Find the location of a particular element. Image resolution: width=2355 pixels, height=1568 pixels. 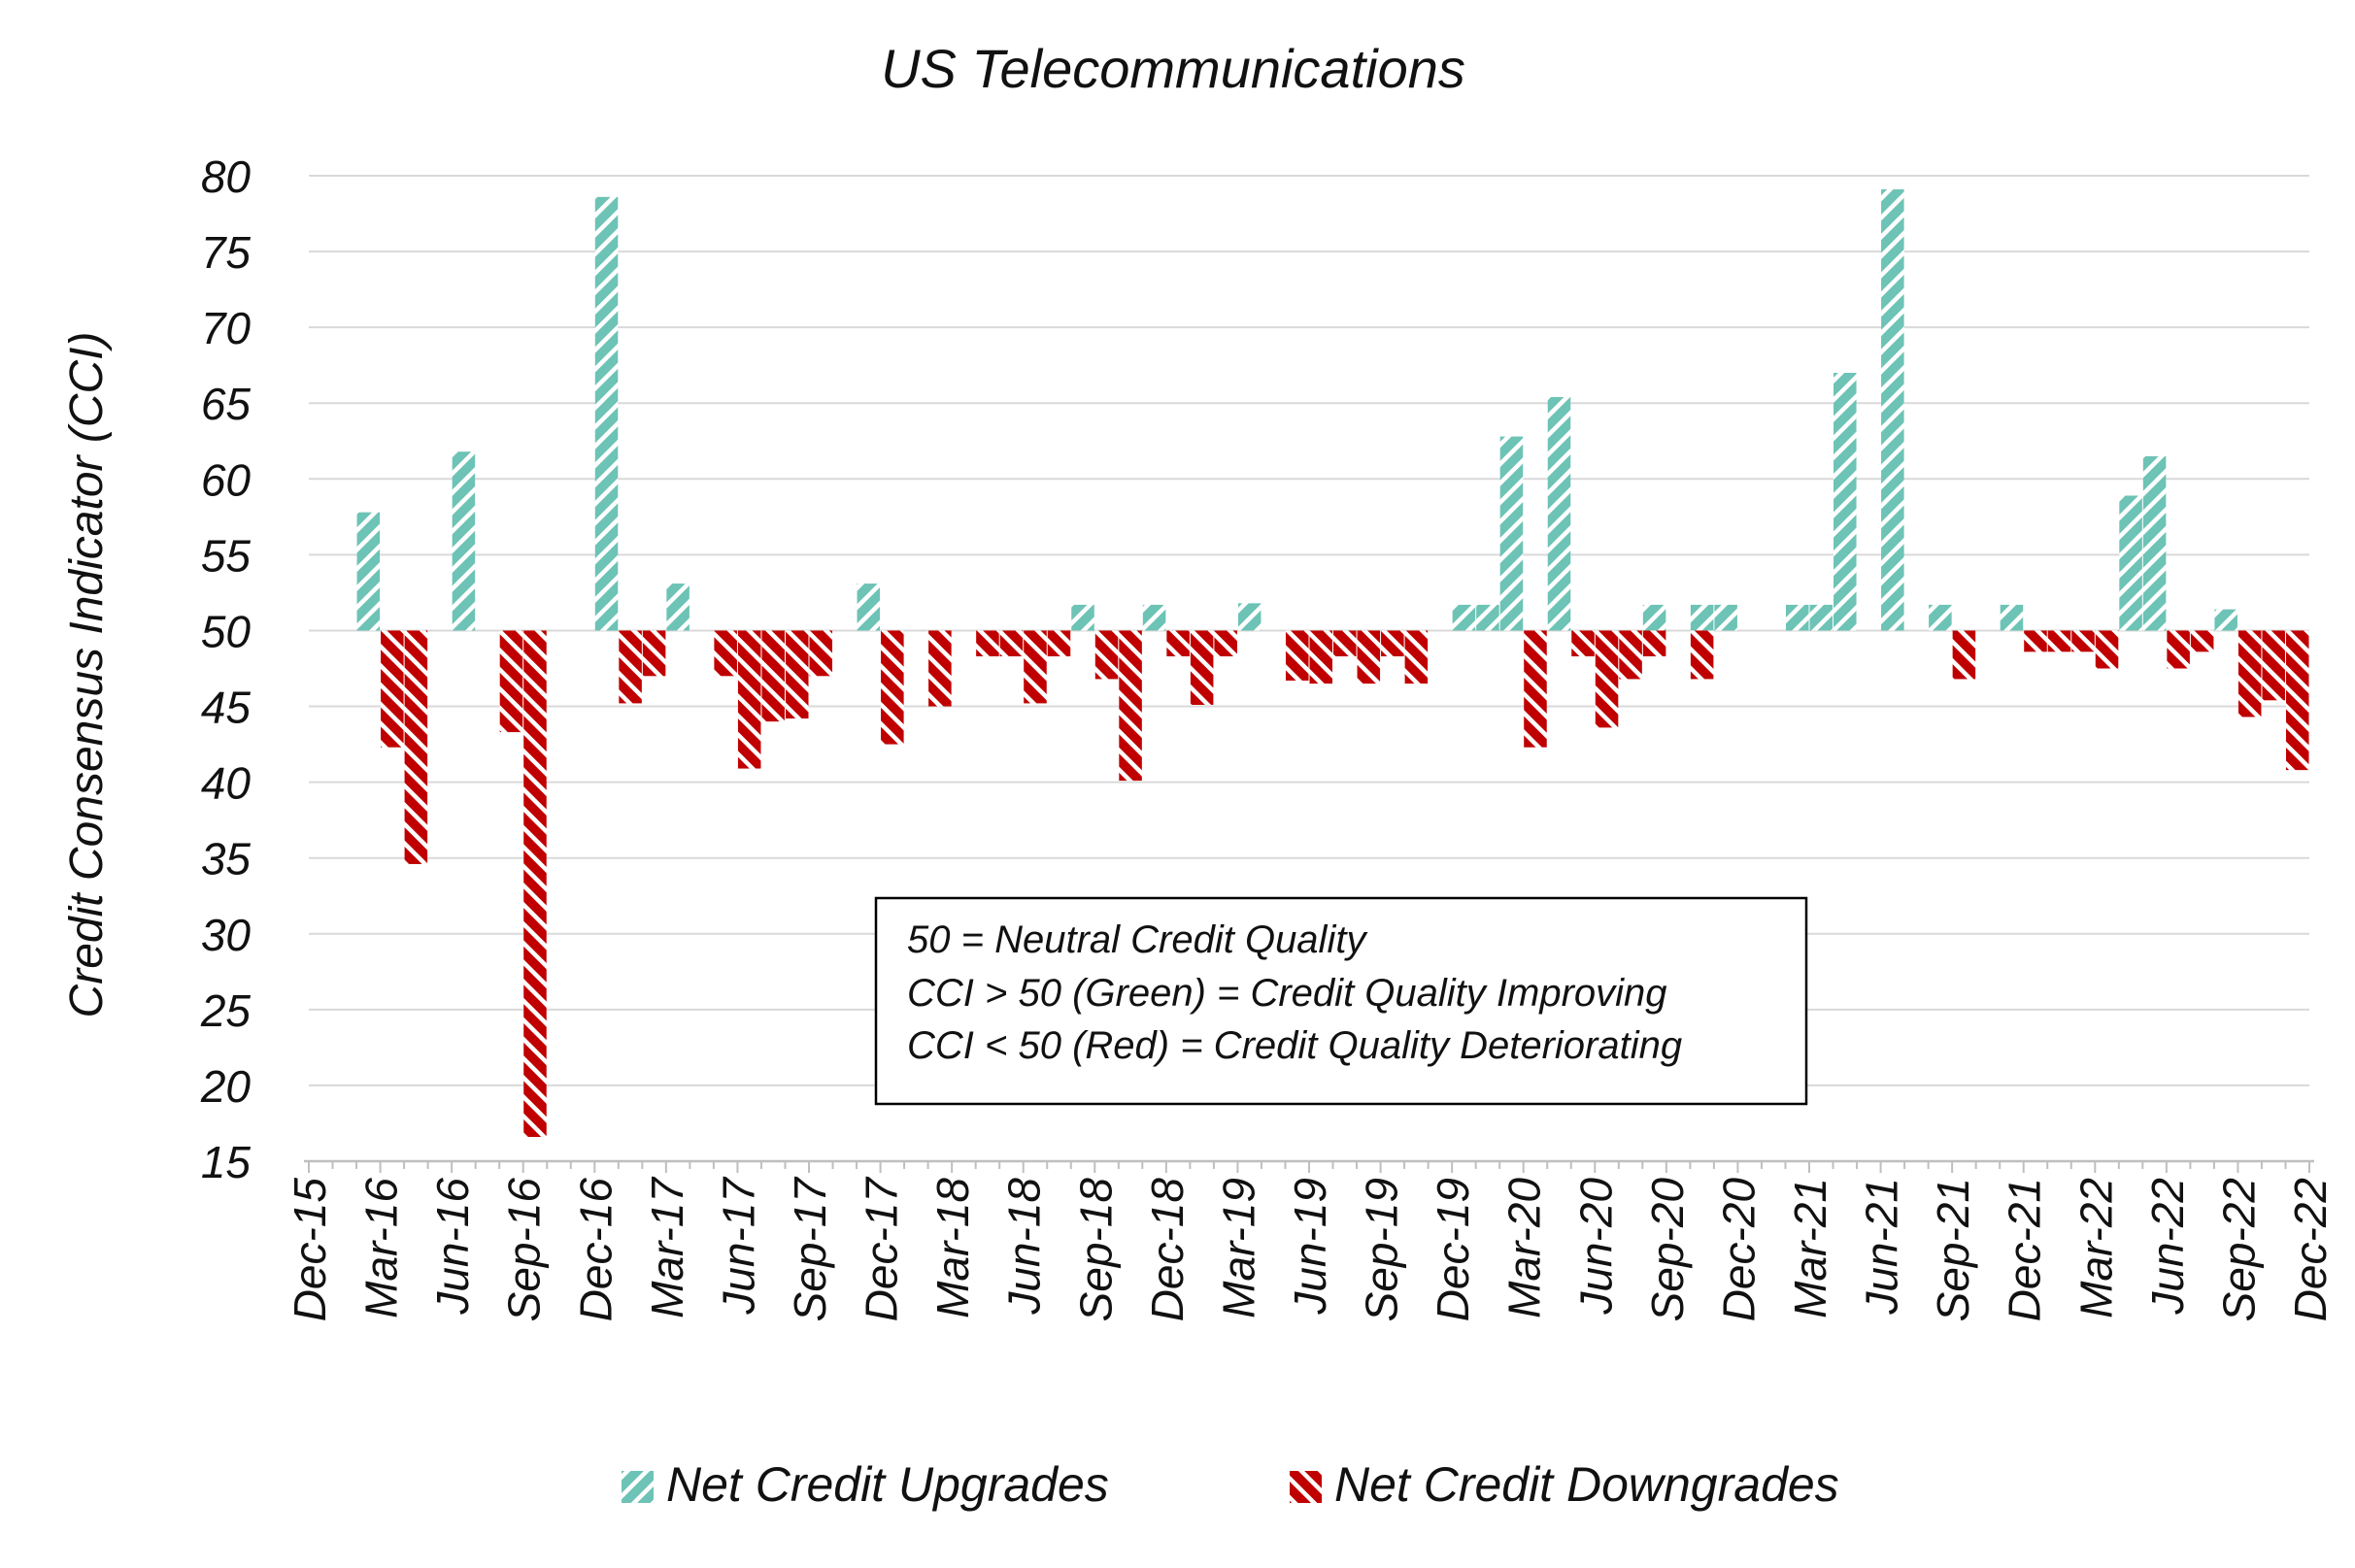

legend-label-downgrades: Net Credit Downgrades is located at coordinates (1586, 1484).